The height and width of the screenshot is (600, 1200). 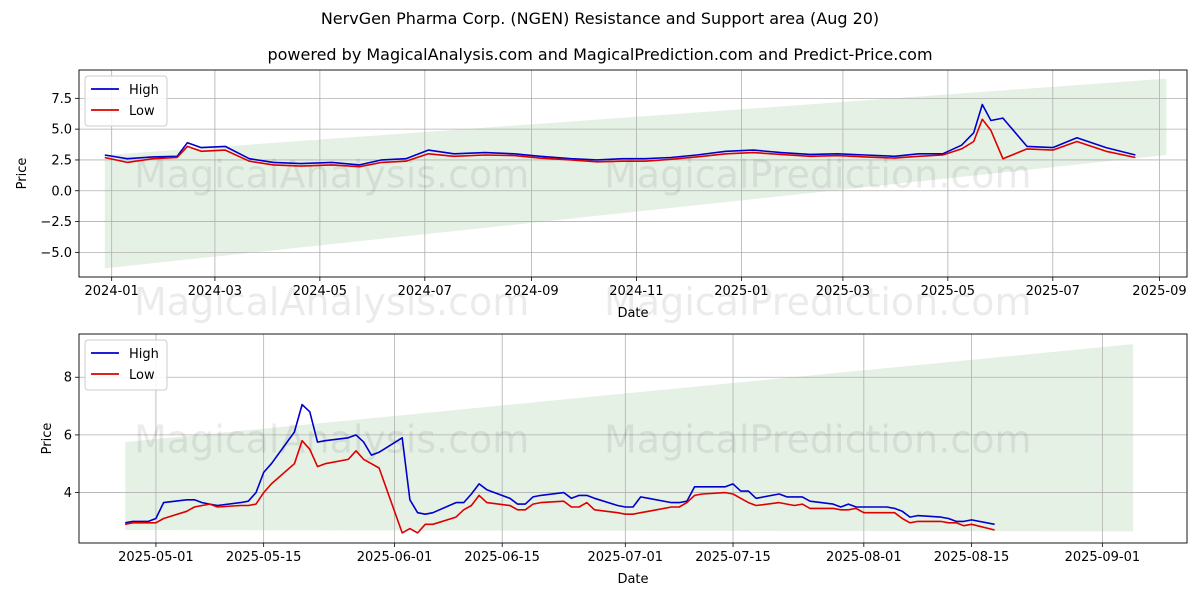 What do you see at coordinates (741, 291) in the screenshot?
I see `x-tick-label: 2025-01` at bounding box center [741, 291].